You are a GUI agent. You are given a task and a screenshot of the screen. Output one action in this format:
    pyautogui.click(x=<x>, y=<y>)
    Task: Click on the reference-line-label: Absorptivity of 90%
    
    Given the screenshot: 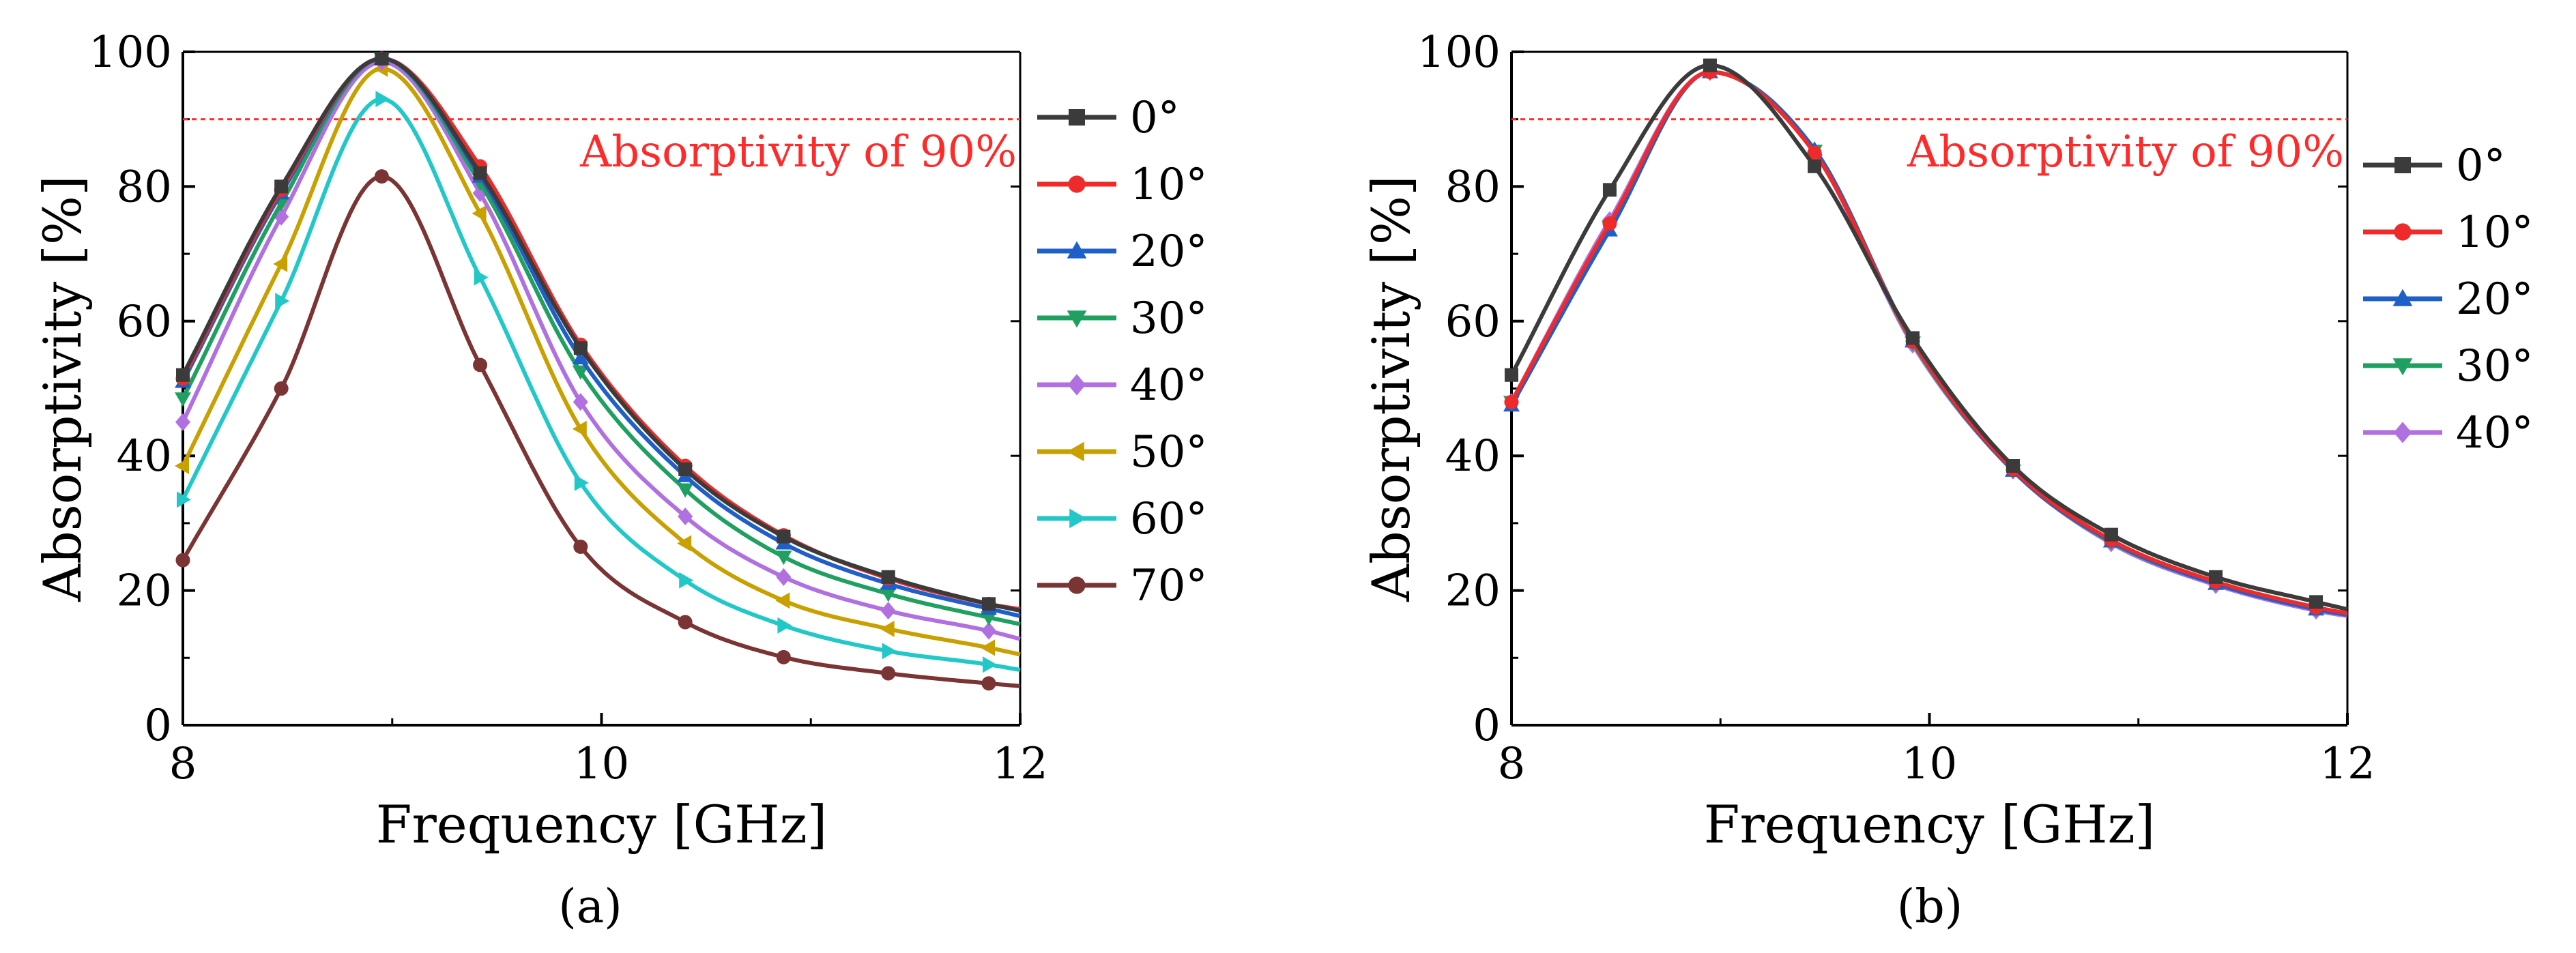 What is the action you would take?
    pyautogui.click(x=798, y=152)
    